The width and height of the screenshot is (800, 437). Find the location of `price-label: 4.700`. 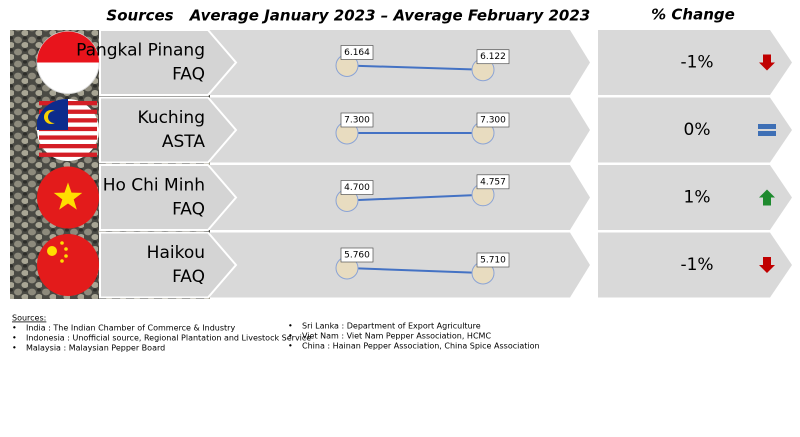

price-label: 4.700 is located at coordinates (357, 188).